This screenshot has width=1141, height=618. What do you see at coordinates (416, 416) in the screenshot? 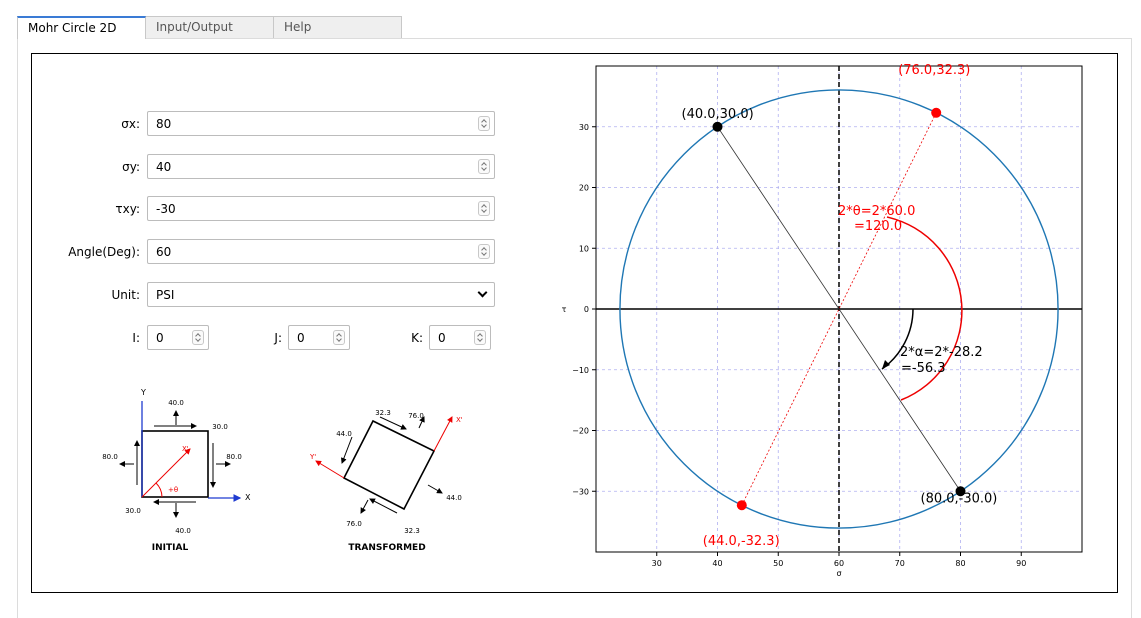
I see `t-top-b-value: 76.0` at bounding box center [416, 416].